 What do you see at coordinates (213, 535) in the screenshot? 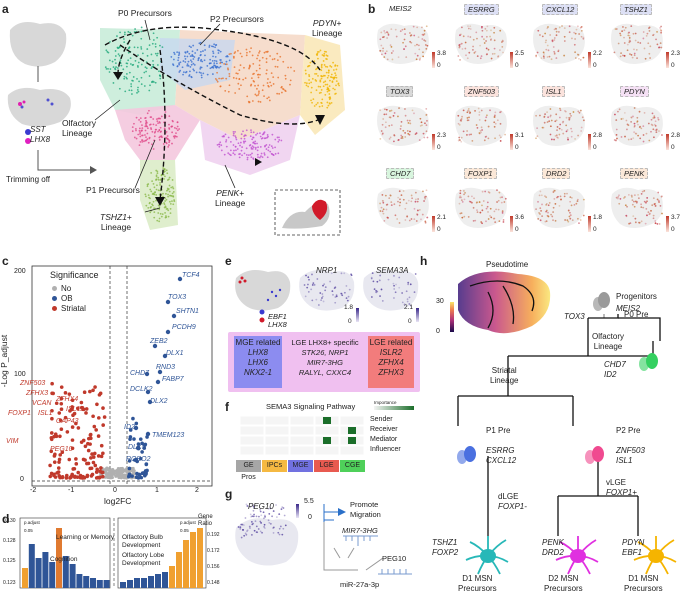
I see `d-ytick-r0: 0.192` at bounding box center [213, 535].